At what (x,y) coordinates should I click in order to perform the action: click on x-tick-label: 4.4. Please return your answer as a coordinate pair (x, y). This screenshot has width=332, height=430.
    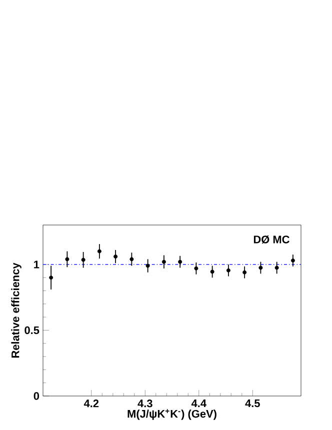
    Looking at the image, I should click on (198, 404).